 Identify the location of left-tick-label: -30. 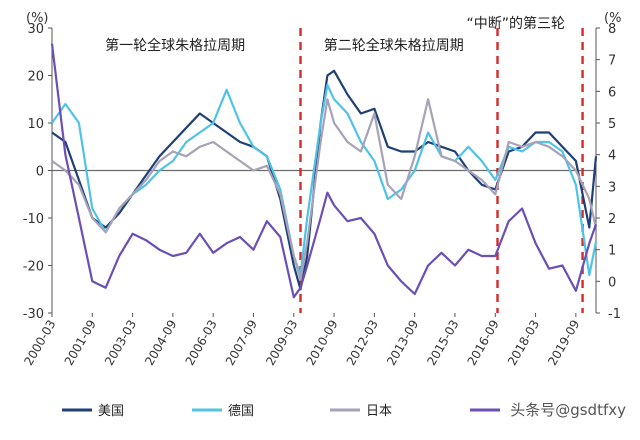
(33, 314).